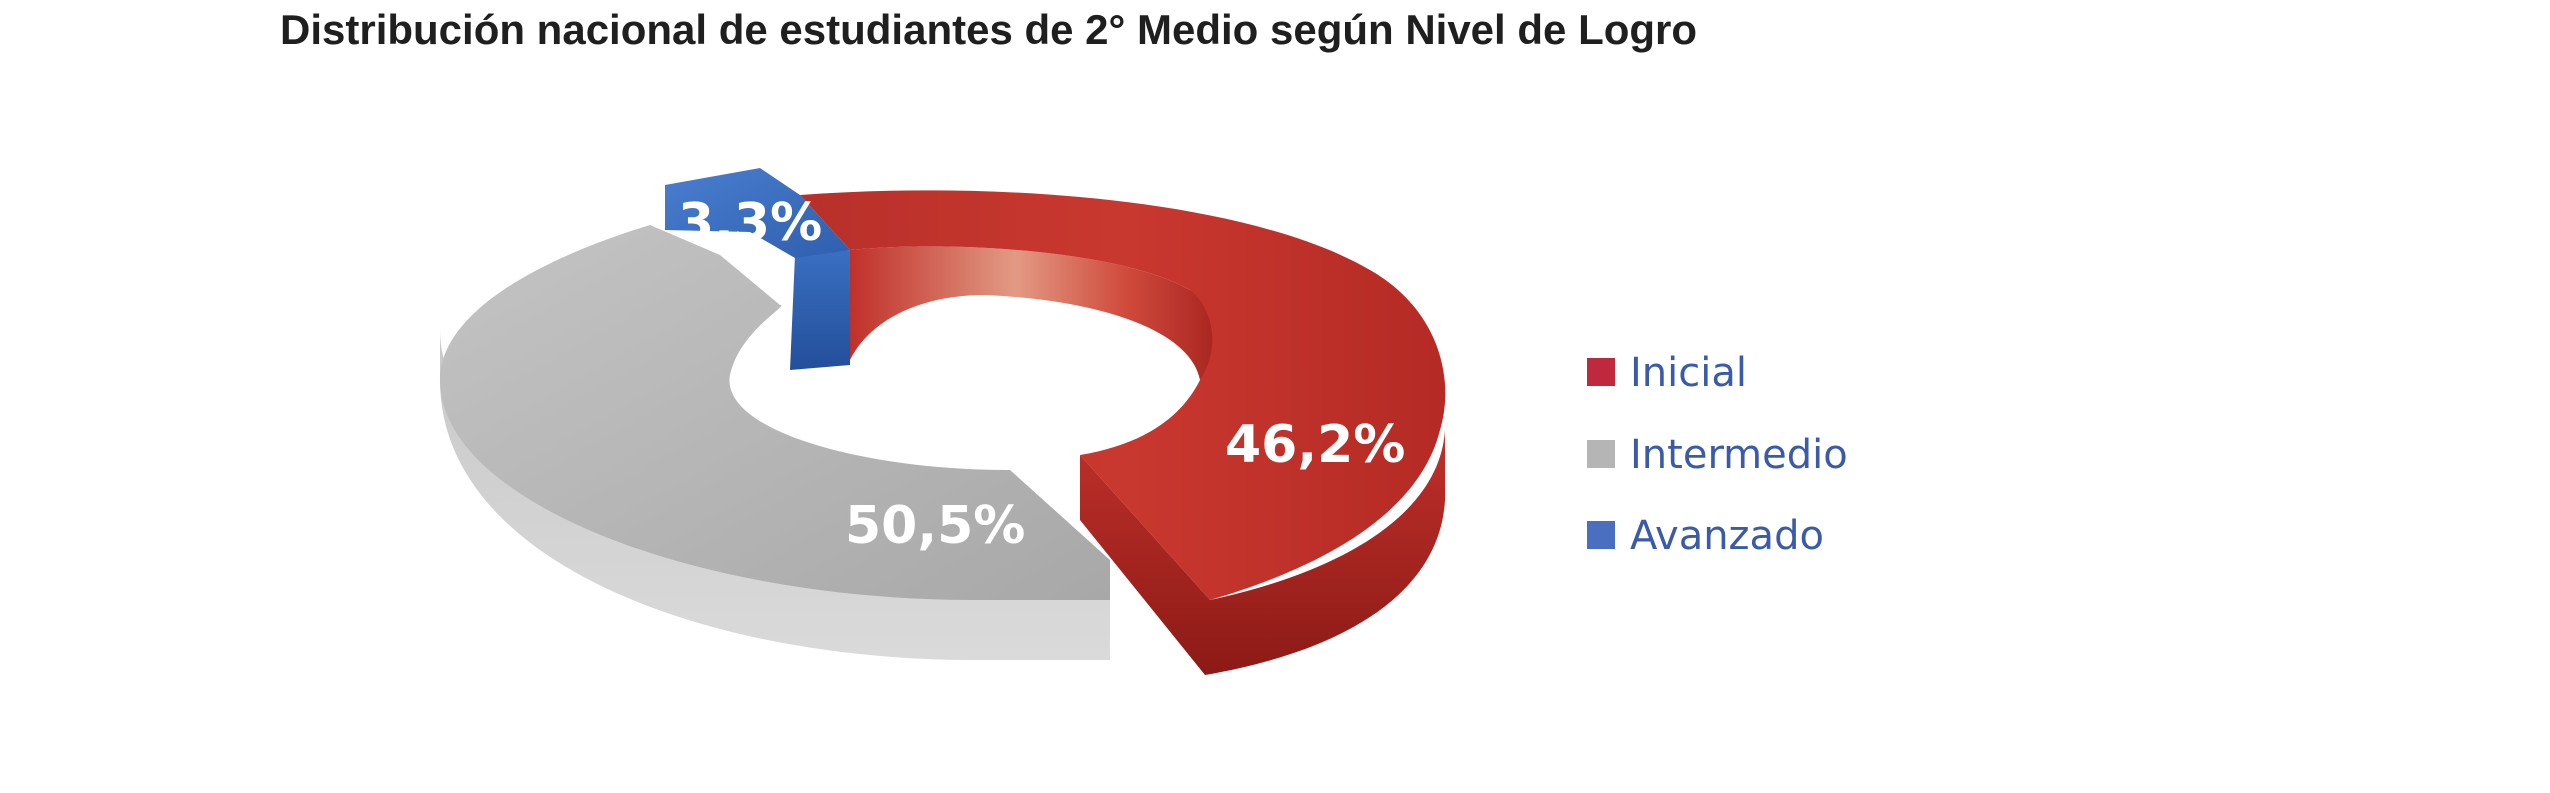  Describe the element at coordinates (1262, 552) in the screenshot. I see `slice-inicial-side` at that location.